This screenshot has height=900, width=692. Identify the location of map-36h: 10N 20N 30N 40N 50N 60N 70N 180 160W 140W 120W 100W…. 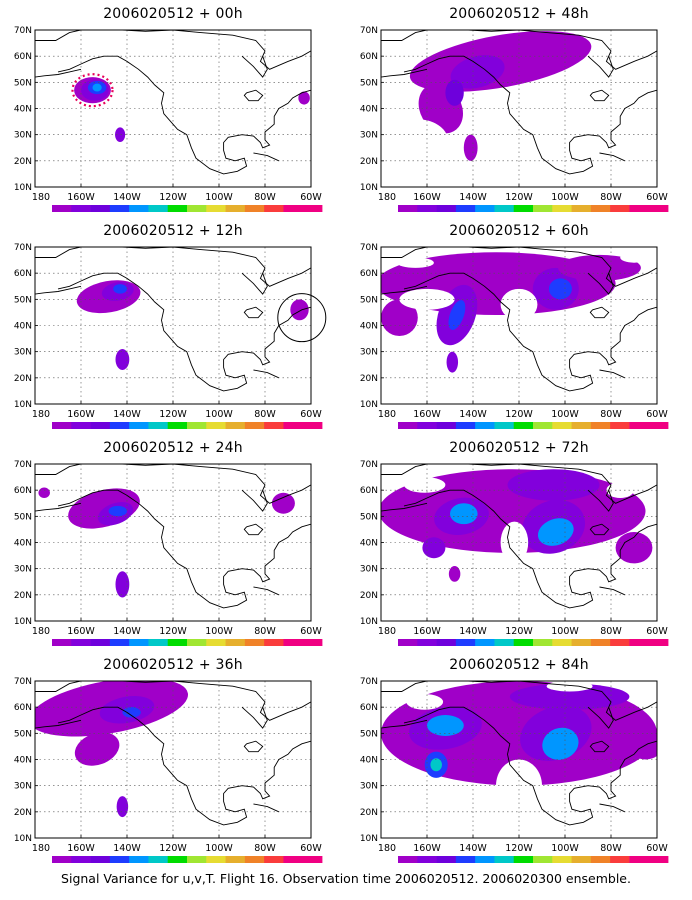
(168, 771).